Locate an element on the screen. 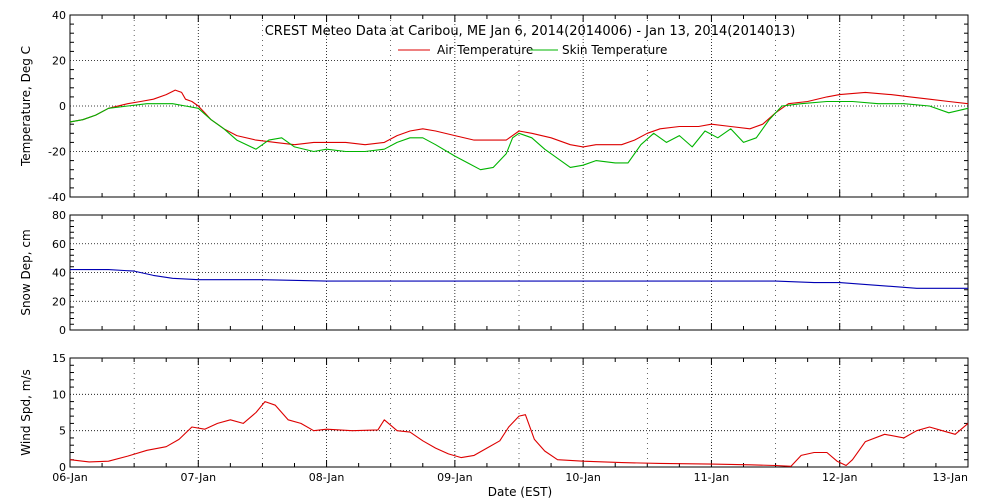 This screenshot has width=1000, height=500. snow-depth-y-axis-label: Snow Dep, cm is located at coordinates (26, 272).